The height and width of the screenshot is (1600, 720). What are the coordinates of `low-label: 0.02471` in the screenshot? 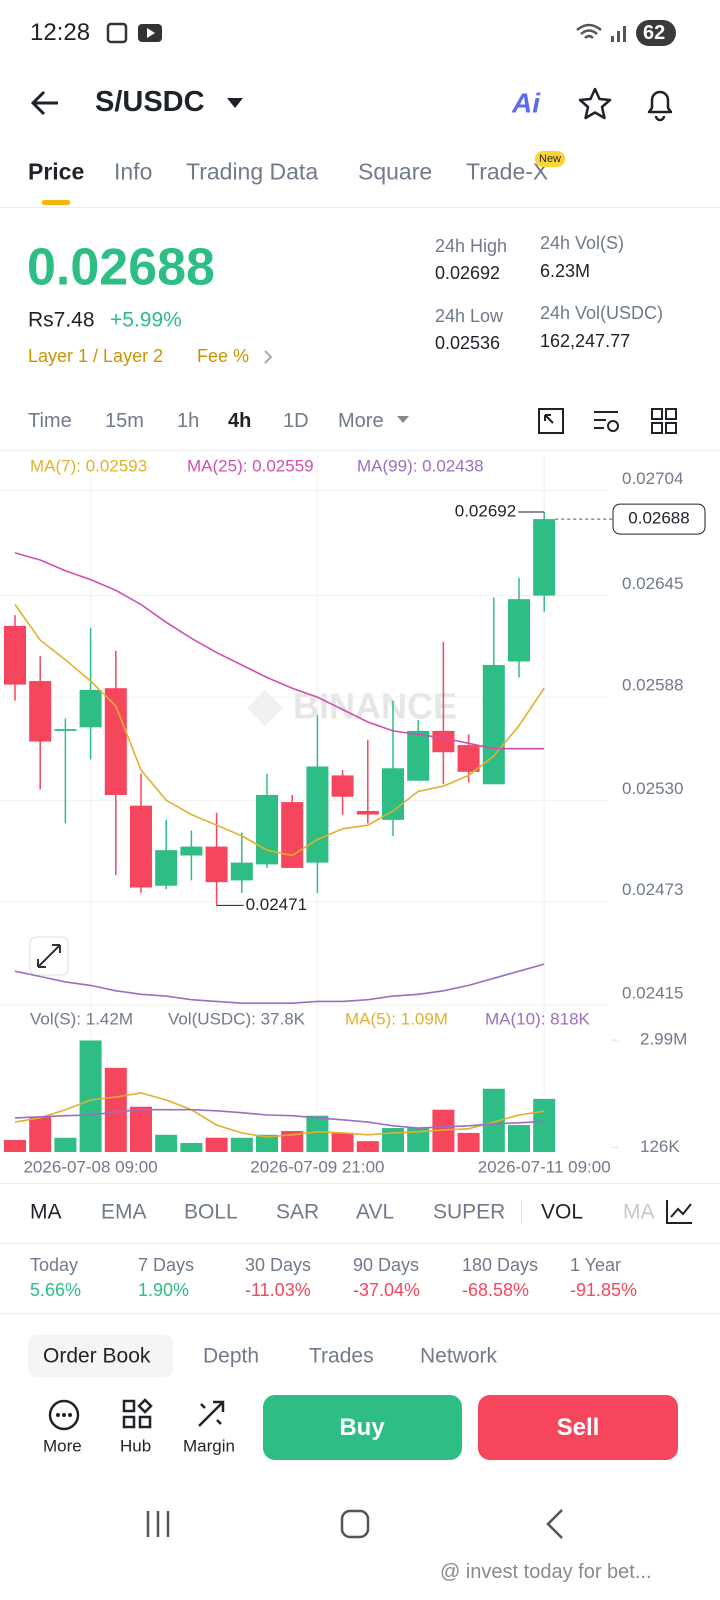 It's located at (276, 904).